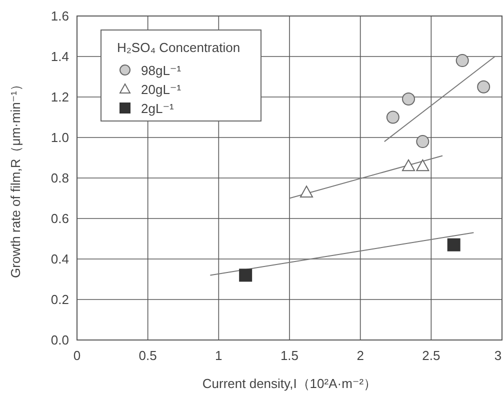  I want to click on x-tick-label: 0.5, so click(147, 355).